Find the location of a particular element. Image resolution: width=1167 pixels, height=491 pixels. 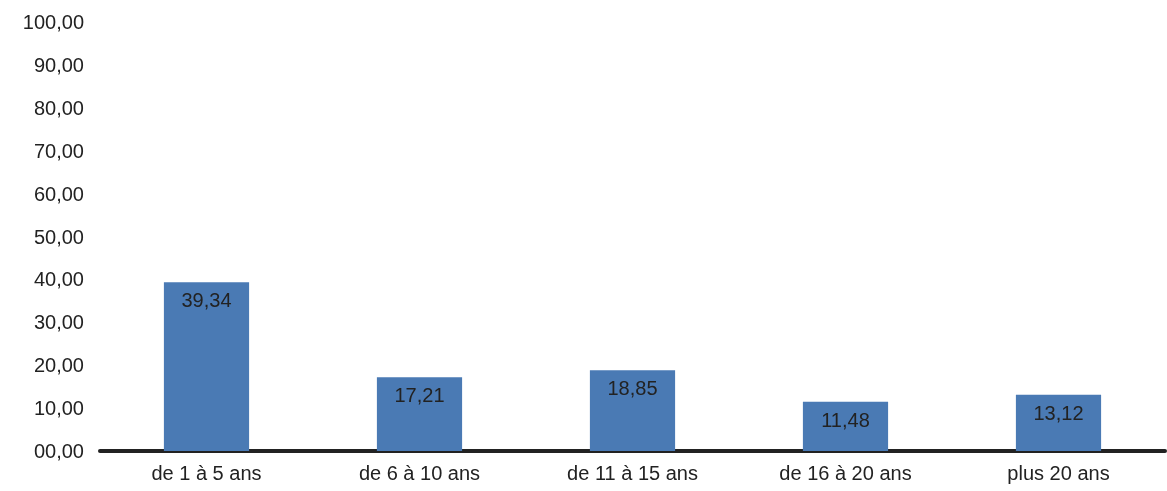

x-tick-label: de 11 à 15 ans is located at coordinates (632, 473).